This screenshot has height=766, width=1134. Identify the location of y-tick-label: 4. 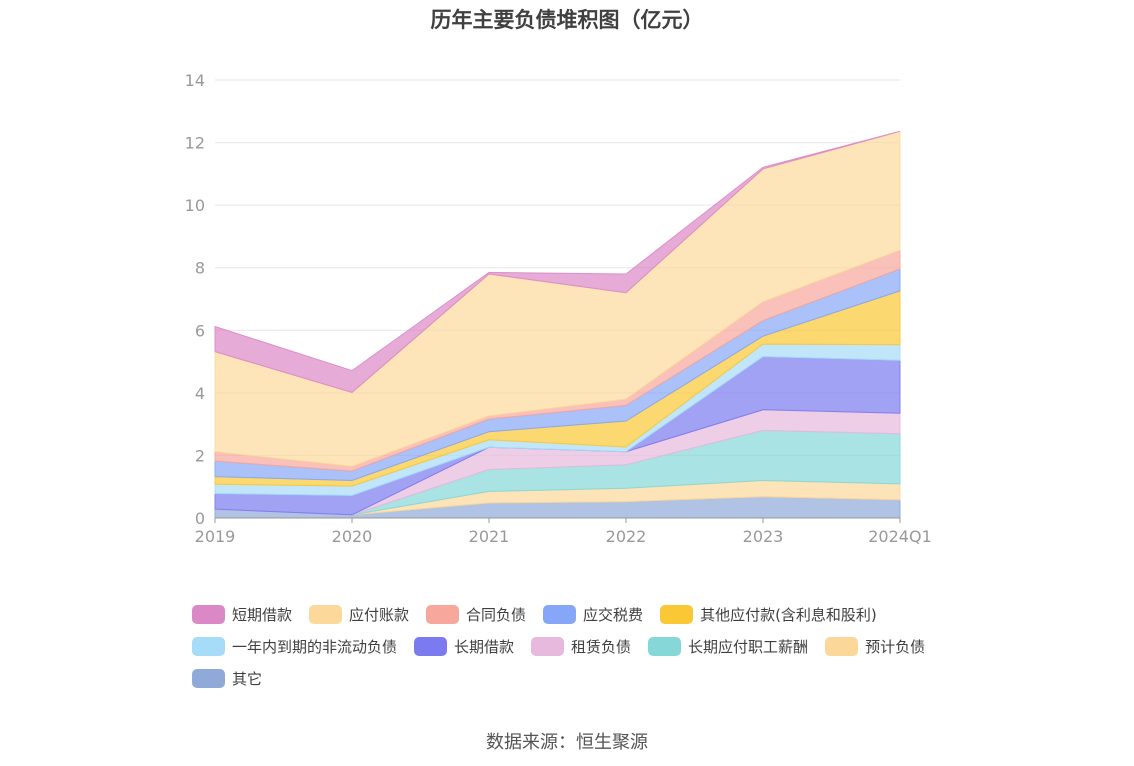
(200, 393).